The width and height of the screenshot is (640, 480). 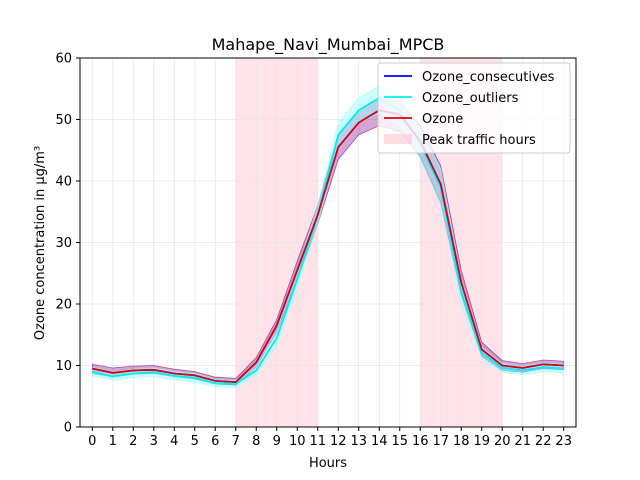 I want to click on legend-label: Ozone_outliers, so click(x=470, y=98).